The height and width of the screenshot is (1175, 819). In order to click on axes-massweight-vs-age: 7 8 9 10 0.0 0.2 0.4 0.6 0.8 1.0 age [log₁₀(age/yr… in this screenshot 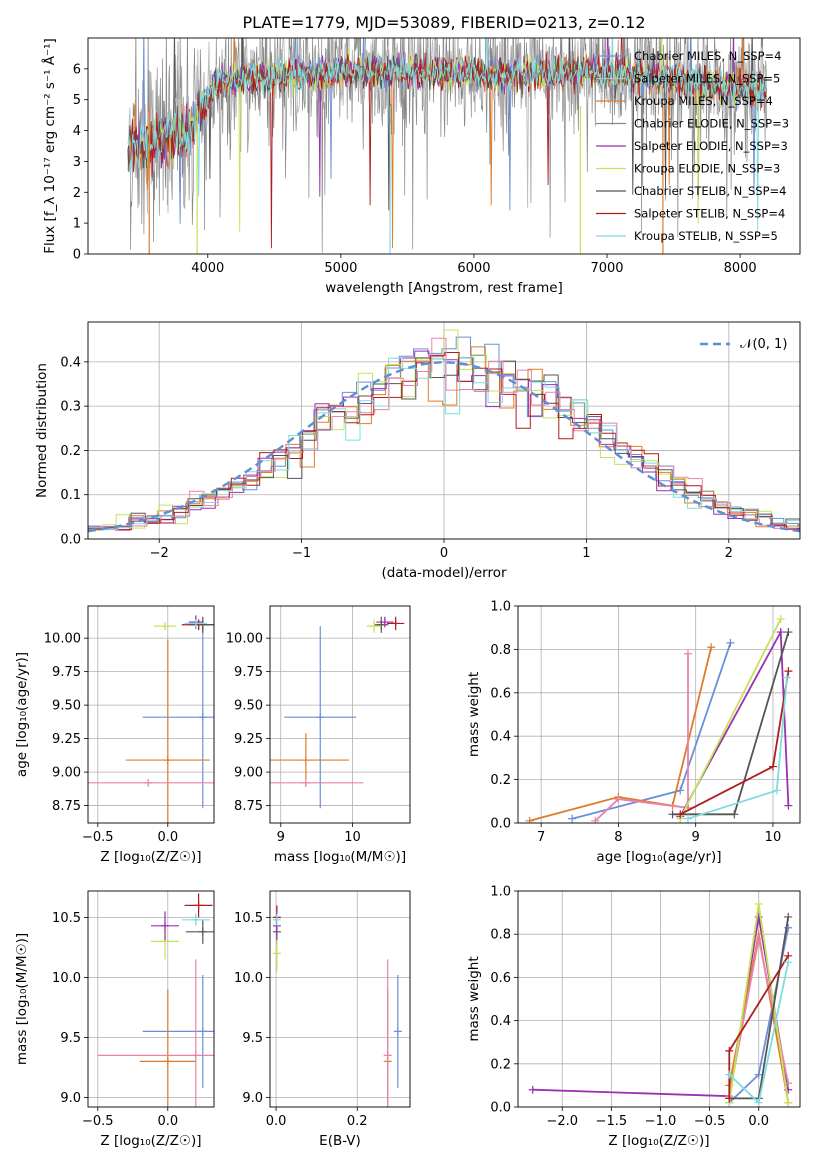, I will do `click(633, 732)`.